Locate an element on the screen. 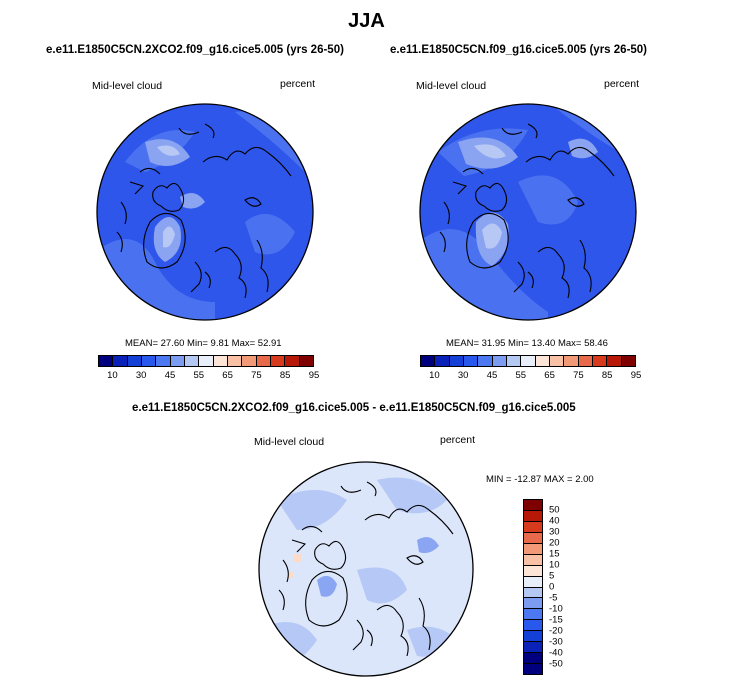 The height and width of the screenshot is (685, 733). colorbar-tick-label: 50 is located at coordinates (554, 510).